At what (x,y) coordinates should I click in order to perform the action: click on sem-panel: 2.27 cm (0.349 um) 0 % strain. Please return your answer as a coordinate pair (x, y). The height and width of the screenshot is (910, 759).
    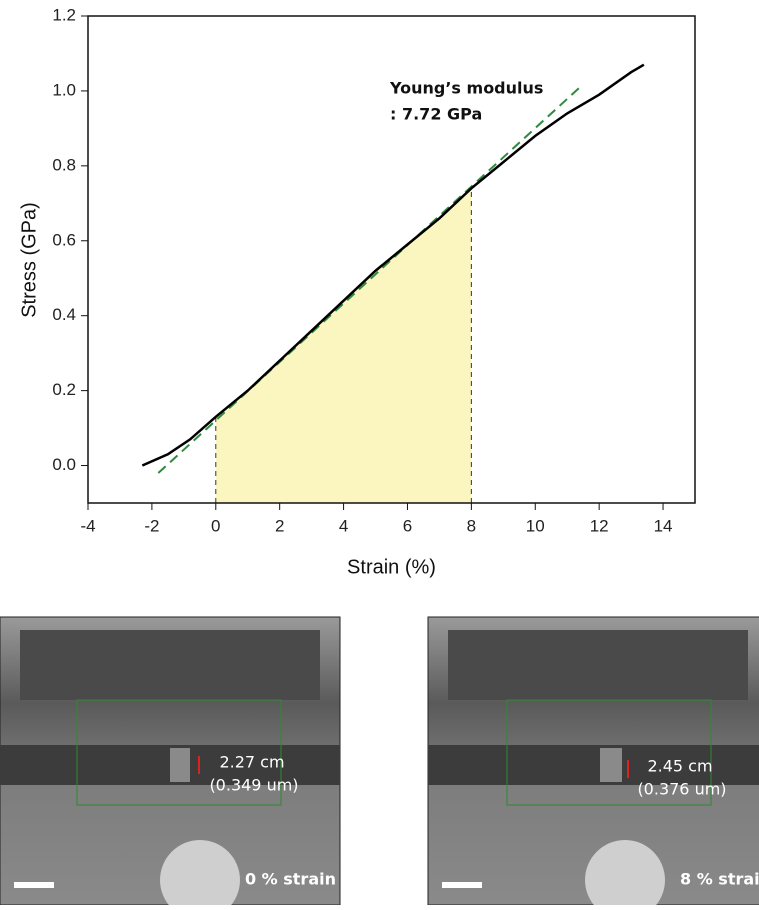
    Looking at the image, I should click on (170, 763).